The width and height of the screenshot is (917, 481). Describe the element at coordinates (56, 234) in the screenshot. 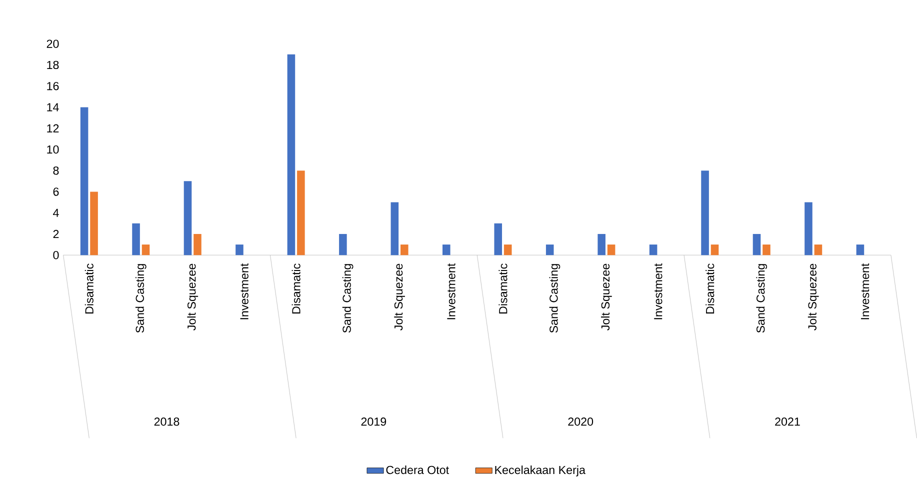

I see `y-tick-label: 2` at that location.